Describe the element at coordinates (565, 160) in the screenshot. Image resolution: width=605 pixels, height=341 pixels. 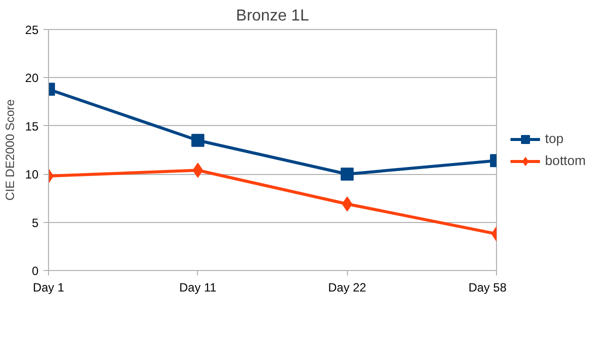
I see `legend-label: bottom` at that location.